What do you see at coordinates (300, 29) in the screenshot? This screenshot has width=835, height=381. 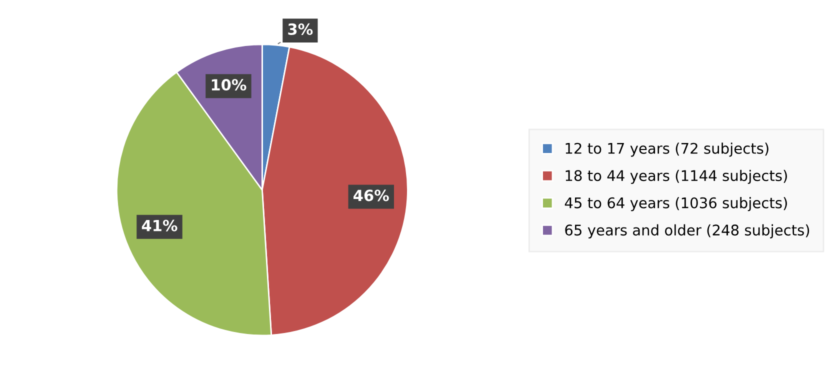 I see `data-label: 3%` at bounding box center [300, 29].